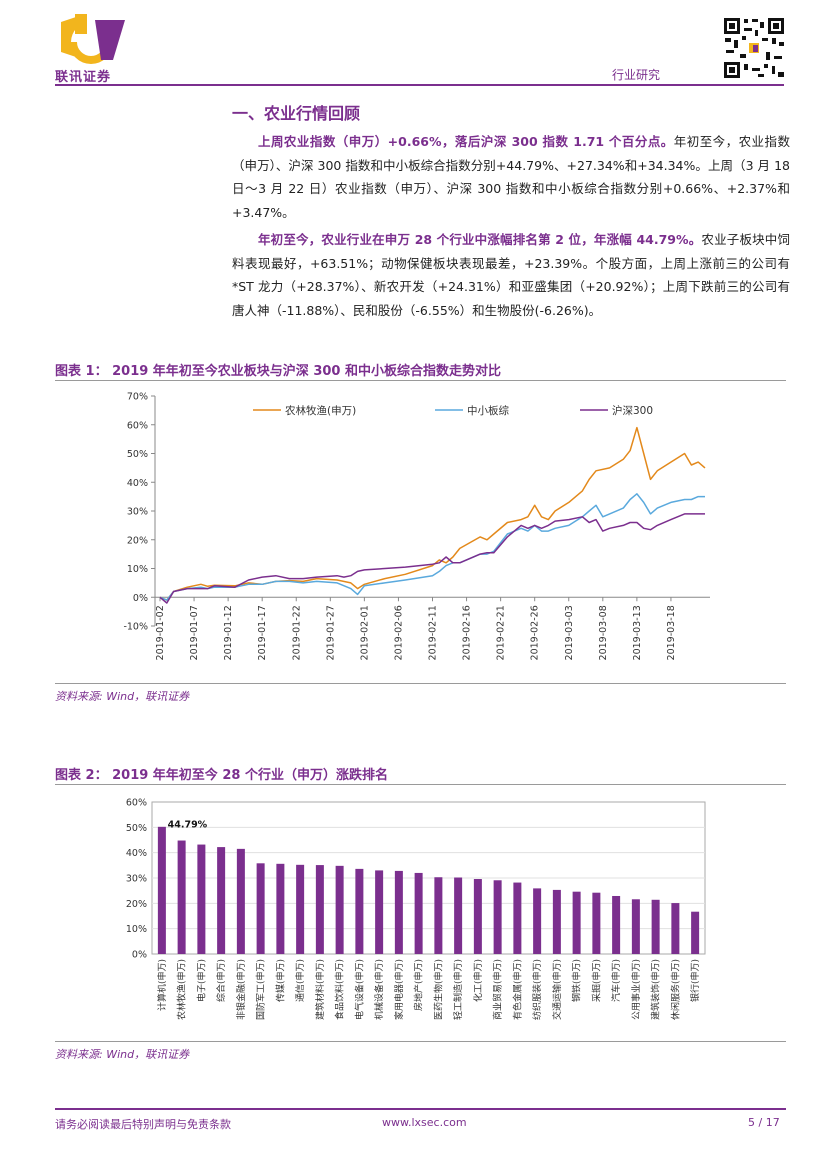 The width and height of the screenshot is (827, 1170). Describe the element at coordinates (262, 632) in the screenshot. I see `x-tick-label: 2019-01-17` at that location.